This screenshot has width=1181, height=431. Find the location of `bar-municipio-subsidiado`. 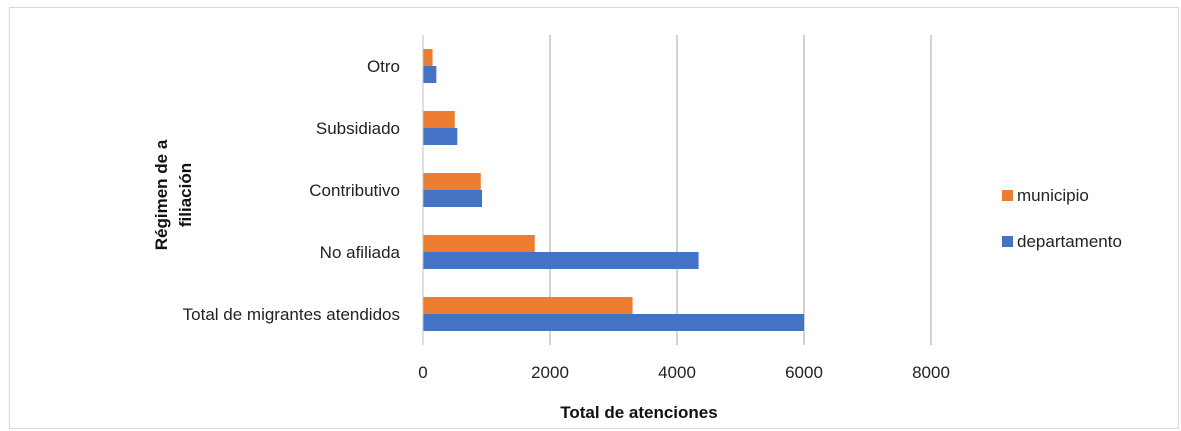

bar-municipio-subsidiado is located at coordinates (439, 119).